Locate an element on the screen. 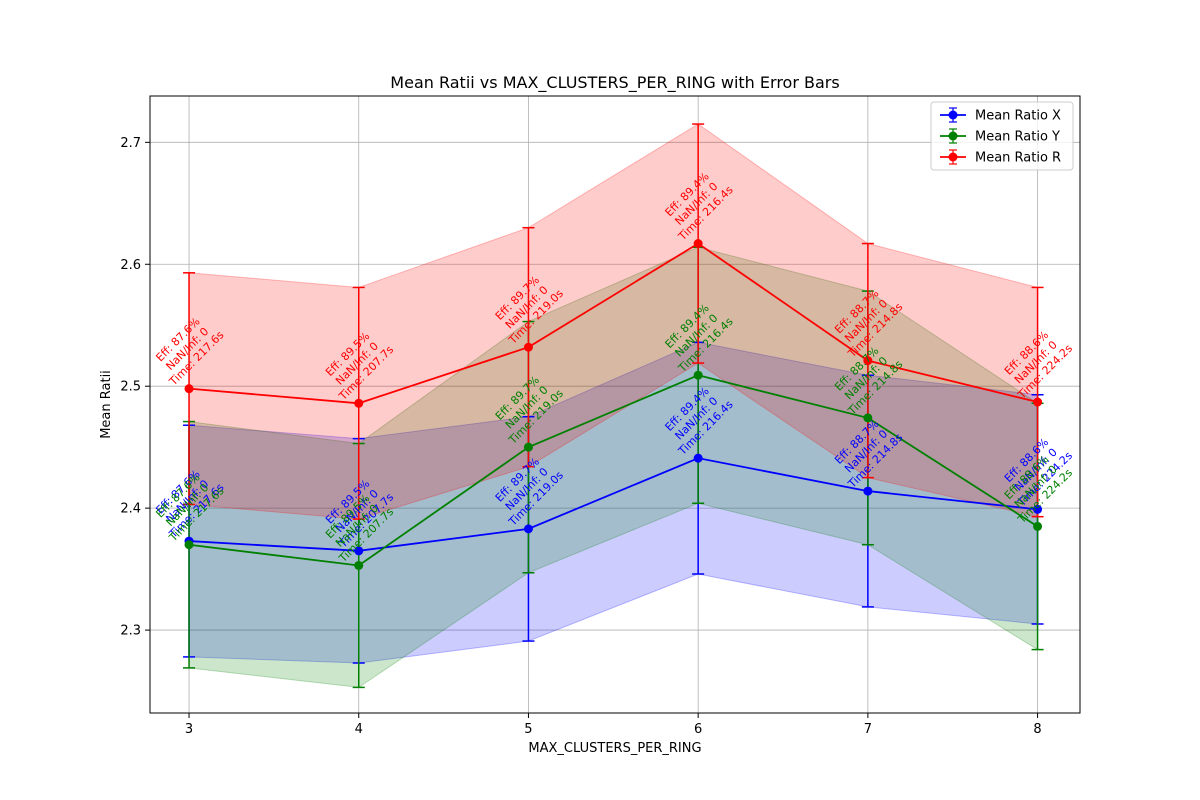 The height and width of the screenshot is (800, 1200). x-tick-label: 4 is located at coordinates (359, 729).